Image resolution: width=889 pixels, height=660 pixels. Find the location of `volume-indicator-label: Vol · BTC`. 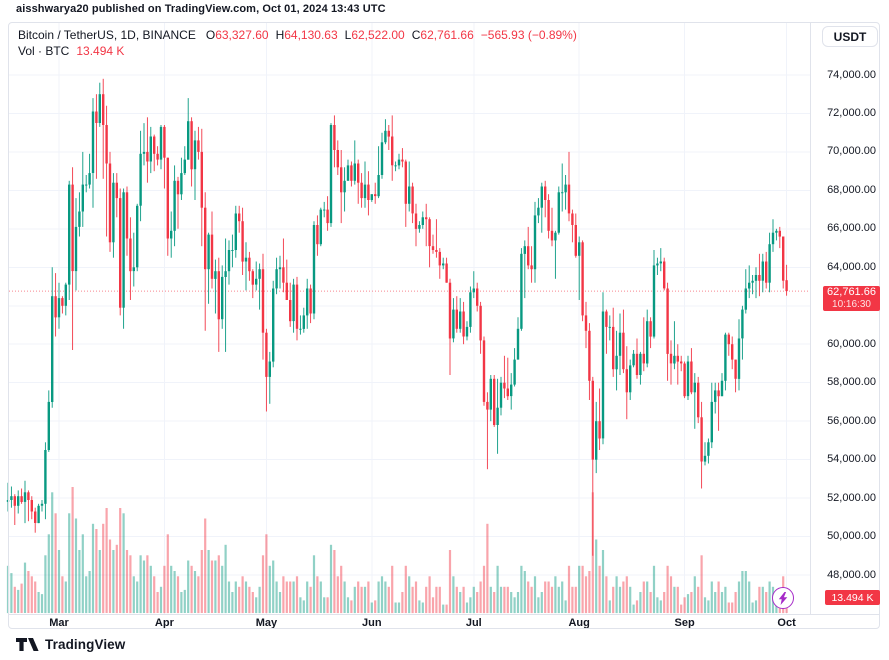

volume-indicator-label: Vol · BTC is located at coordinates (44, 51).